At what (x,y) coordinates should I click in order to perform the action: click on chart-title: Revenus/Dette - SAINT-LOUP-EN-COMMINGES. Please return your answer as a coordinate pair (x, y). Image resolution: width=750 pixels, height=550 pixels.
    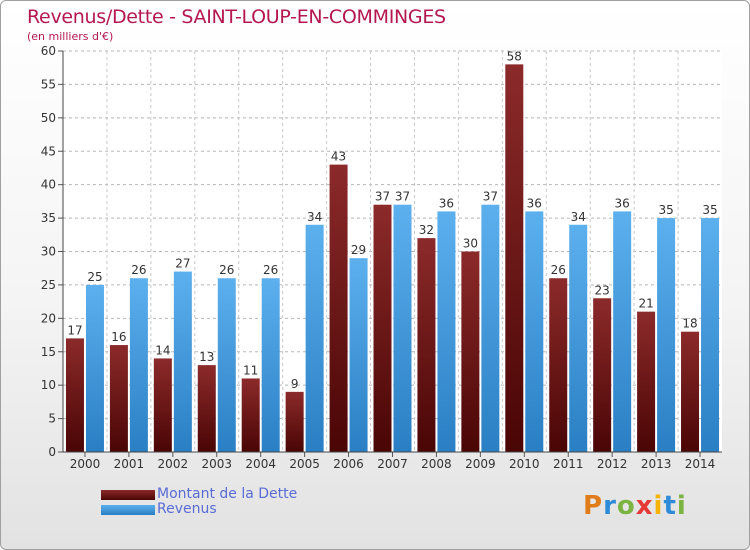
    Looking at the image, I should click on (236, 17).